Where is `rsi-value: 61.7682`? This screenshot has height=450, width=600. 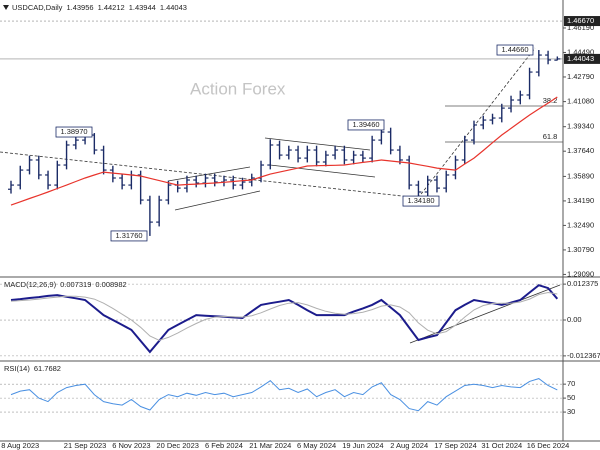 rsi-value: 61.7682 is located at coordinates (47, 368).